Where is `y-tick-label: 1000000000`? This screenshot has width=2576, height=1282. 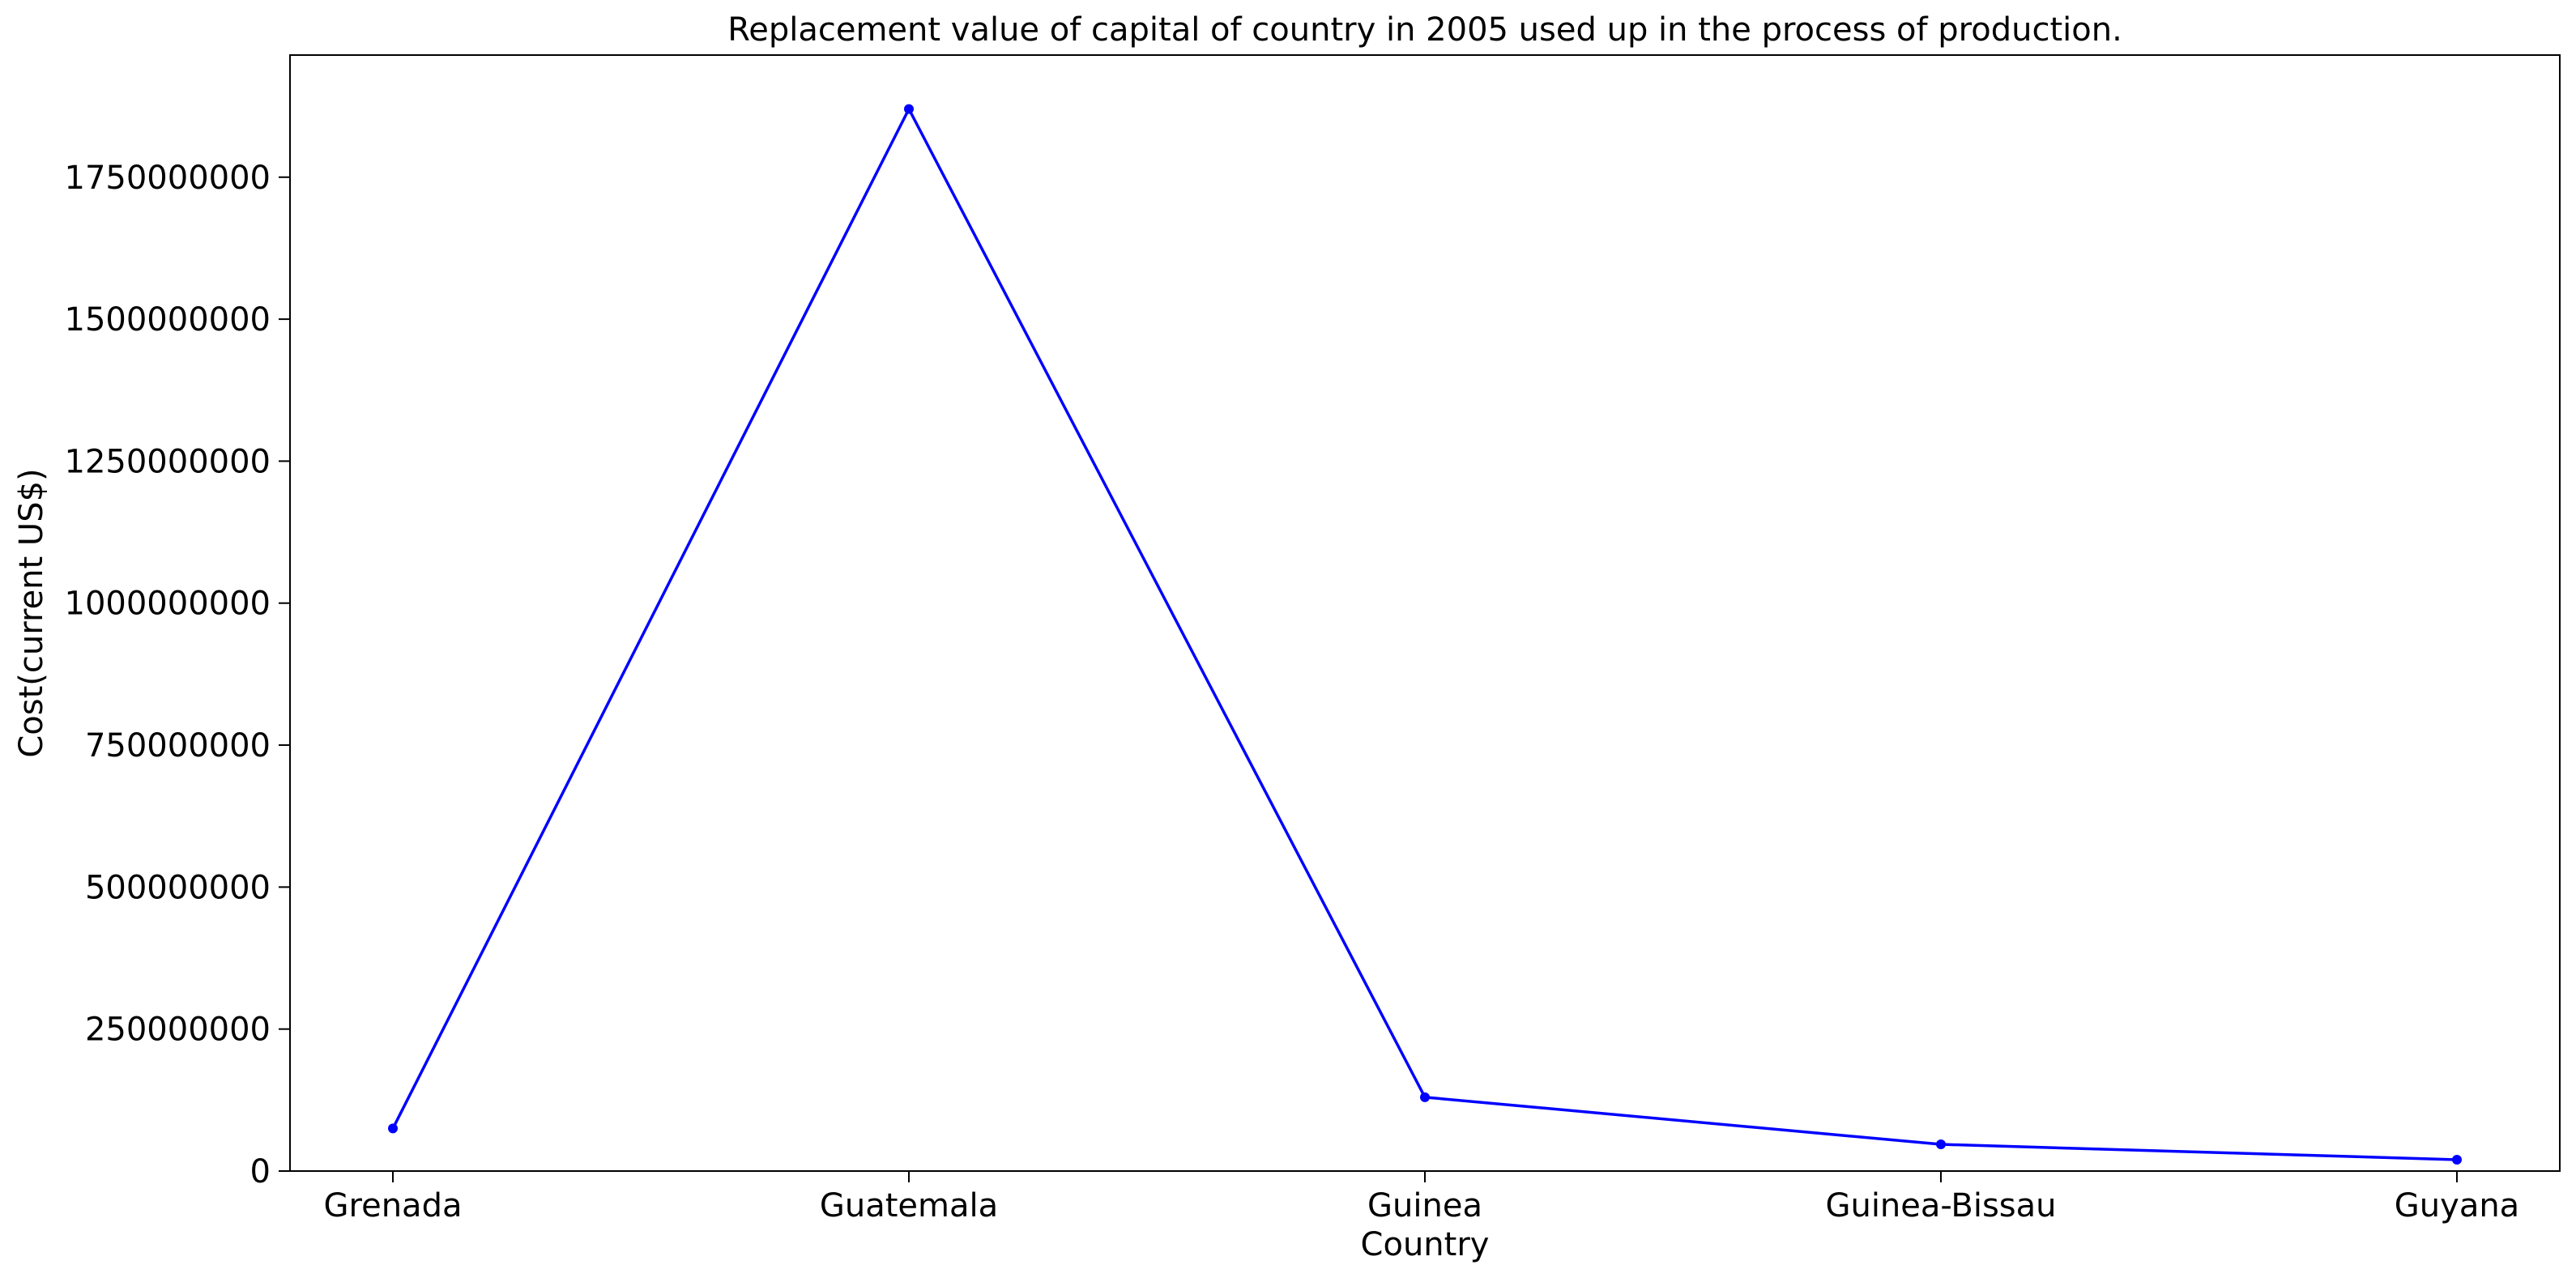
y-tick-label: 1000000000 is located at coordinates (168, 604).